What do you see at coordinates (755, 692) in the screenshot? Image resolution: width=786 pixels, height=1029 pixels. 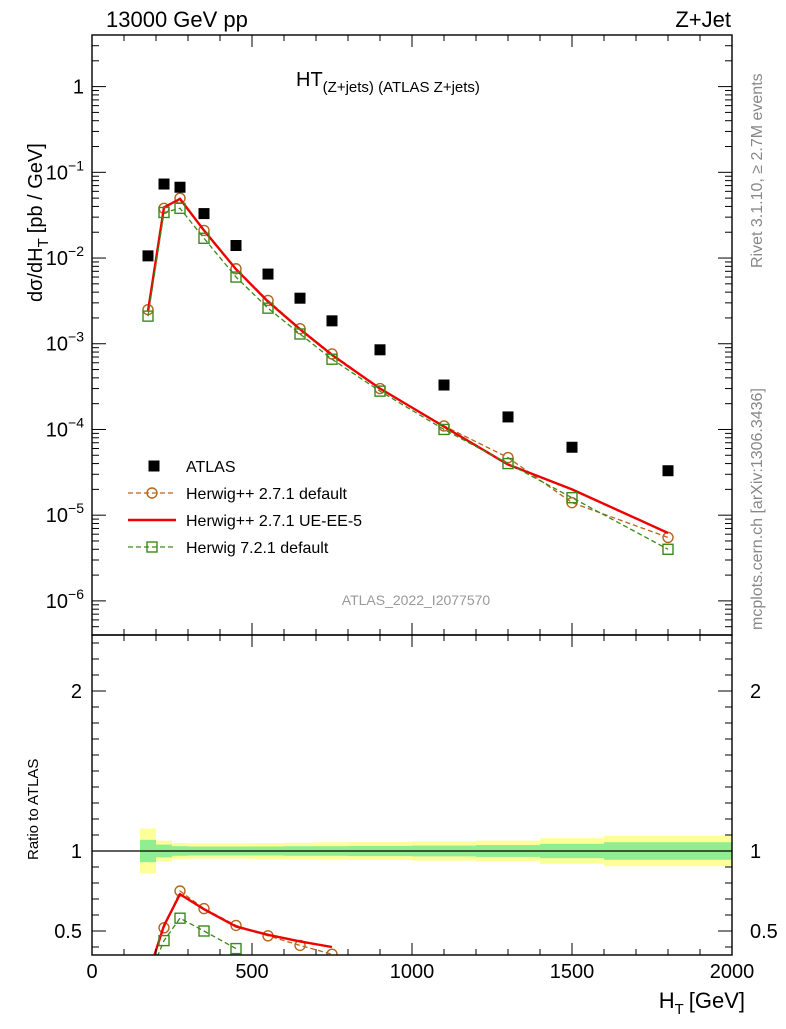 I see `ratio-tick-label-right-2: 2` at bounding box center [755, 692].